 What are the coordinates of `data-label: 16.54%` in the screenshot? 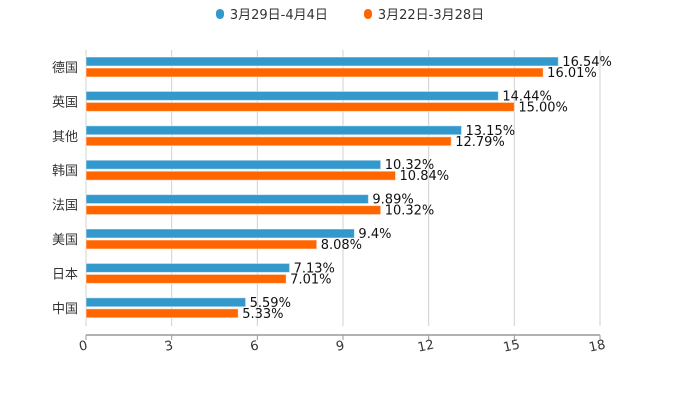 It's located at (587, 62).